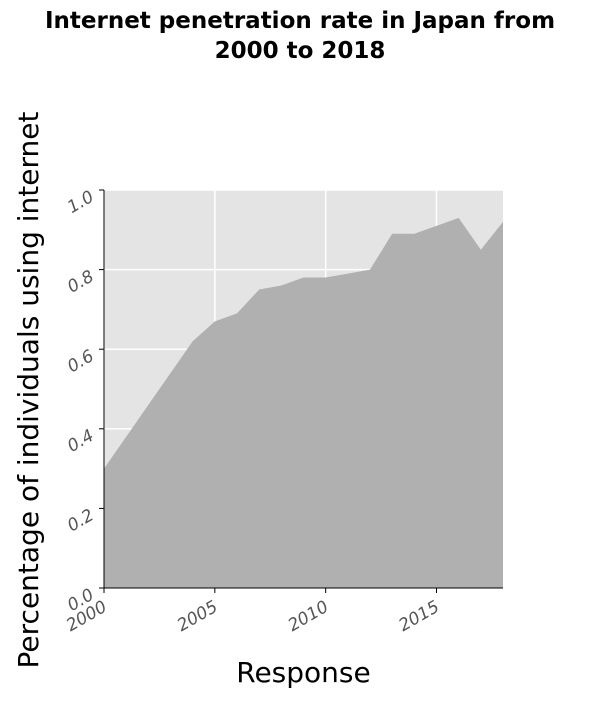 Image resolution: width=600 pixels, height=712 pixels. What do you see at coordinates (308, 616) in the screenshot?
I see `x-tick-label: 2010` at bounding box center [308, 616].